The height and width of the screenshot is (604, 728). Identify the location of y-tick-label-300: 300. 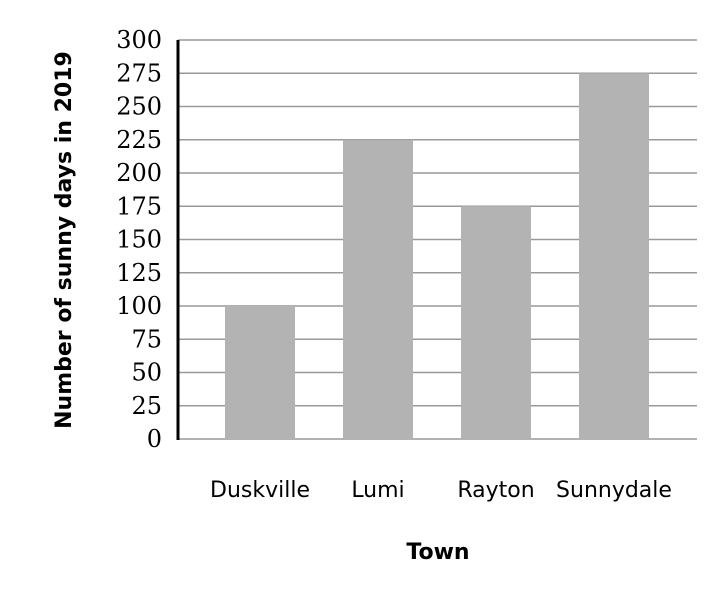
(139, 40).